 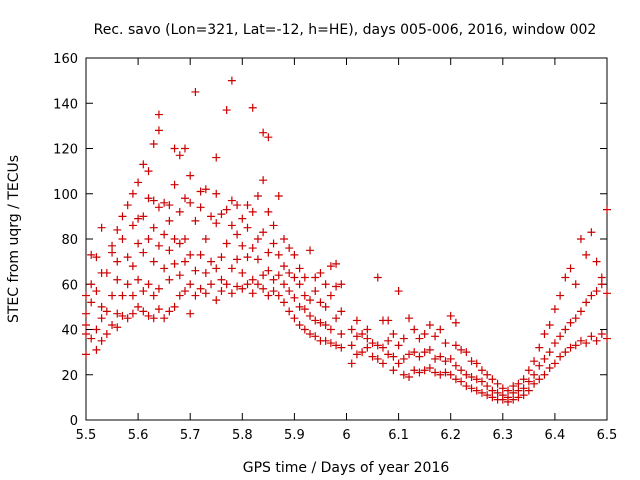 I want to click on x-tick-label: 6.1, so click(x=398, y=435).